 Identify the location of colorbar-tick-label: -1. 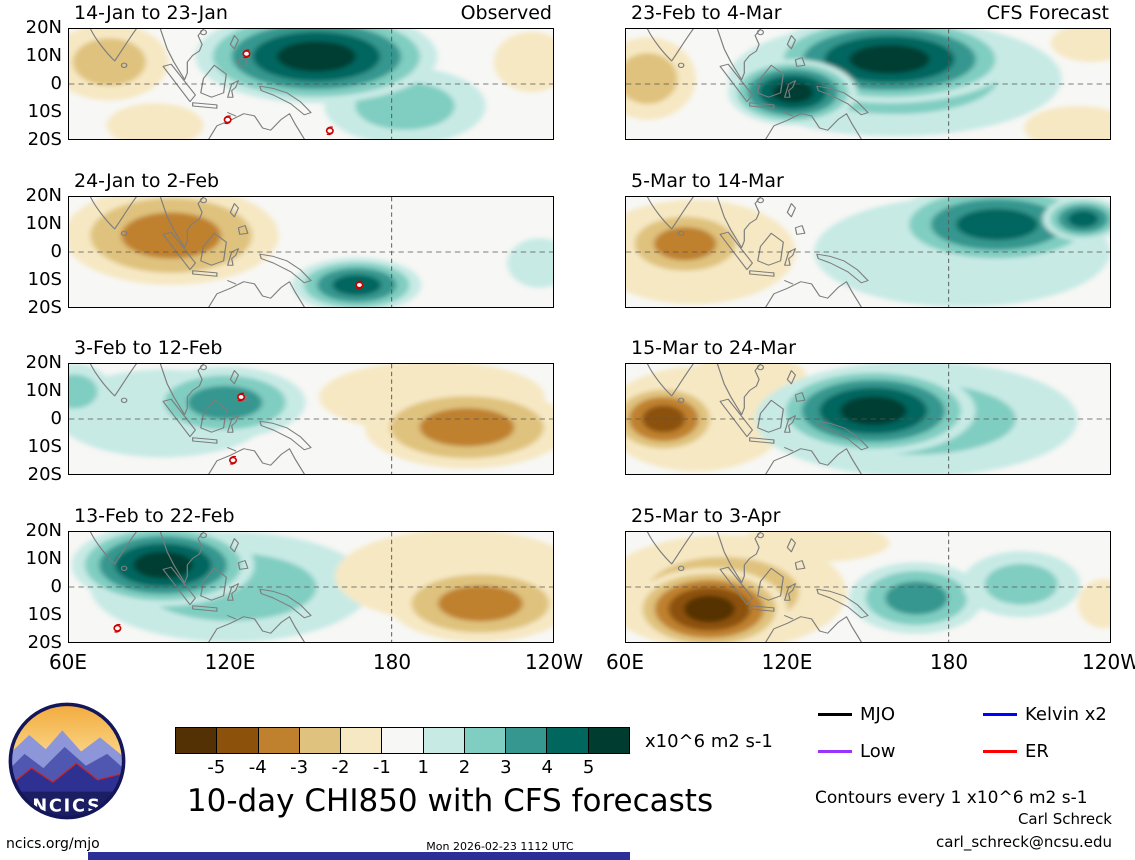
(381, 767).